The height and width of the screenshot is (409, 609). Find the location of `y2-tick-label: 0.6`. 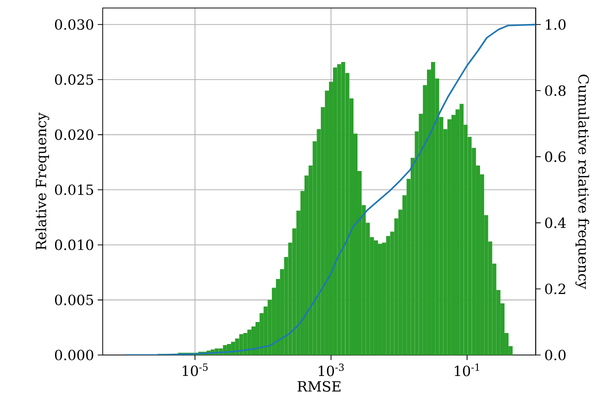

y2-tick-label: 0.6 is located at coordinates (555, 156).